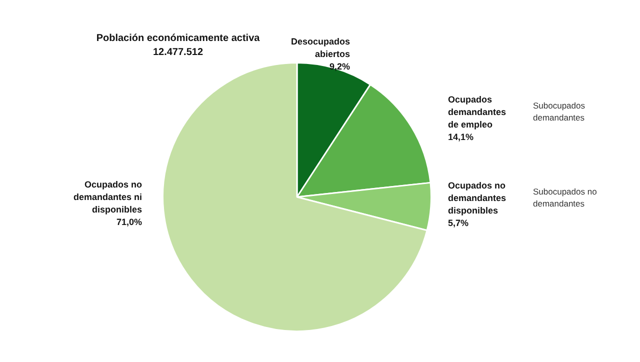  What do you see at coordinates (178, 38) in the screenshot?
I see `chart-title: Población económicamente activa` at bounding box center [178, 38].